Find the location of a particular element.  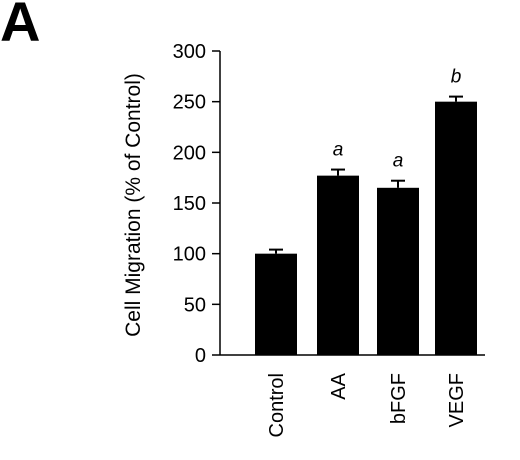

x-tick-label: Control is located at coordinates (277, 405).